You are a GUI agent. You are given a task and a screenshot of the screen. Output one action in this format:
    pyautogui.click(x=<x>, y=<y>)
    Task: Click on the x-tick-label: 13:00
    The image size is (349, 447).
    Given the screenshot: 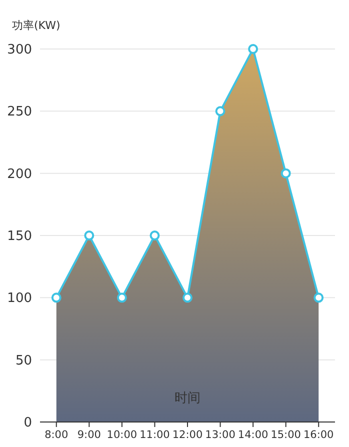 What is the action you would take?
    pyautogui.click(x=220, y=435)
    